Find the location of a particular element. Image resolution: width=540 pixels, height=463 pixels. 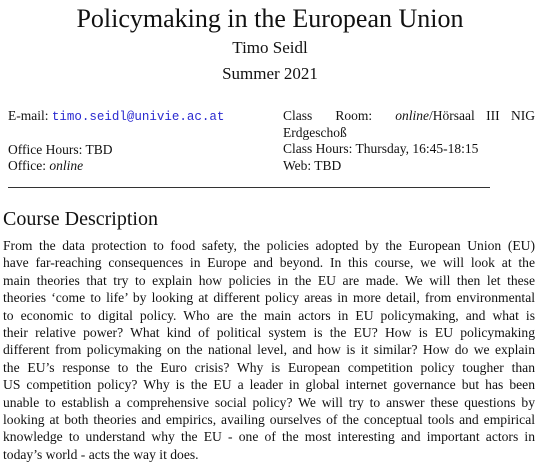

class-hours-label: Class Hours: is located at coordinates (318, 148).